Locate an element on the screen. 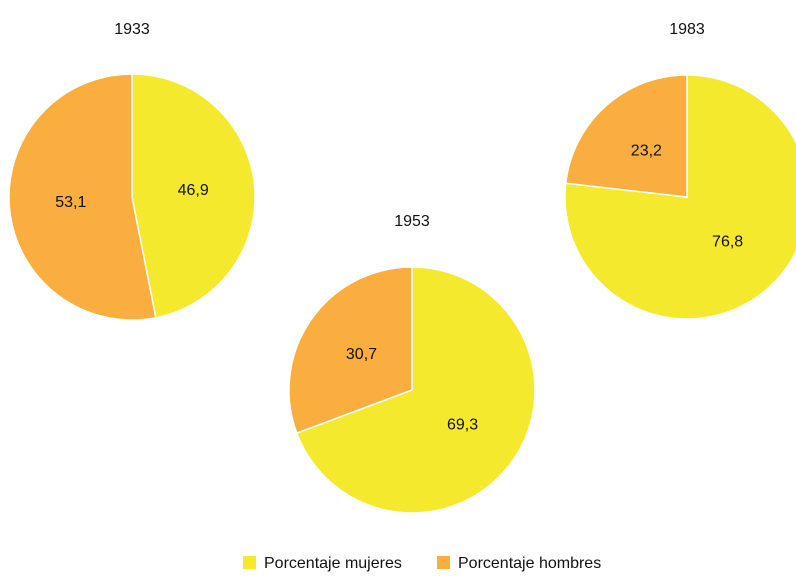 The image size is (796, 576). slice-label: 23,2 is located at coordinates (646, 151).